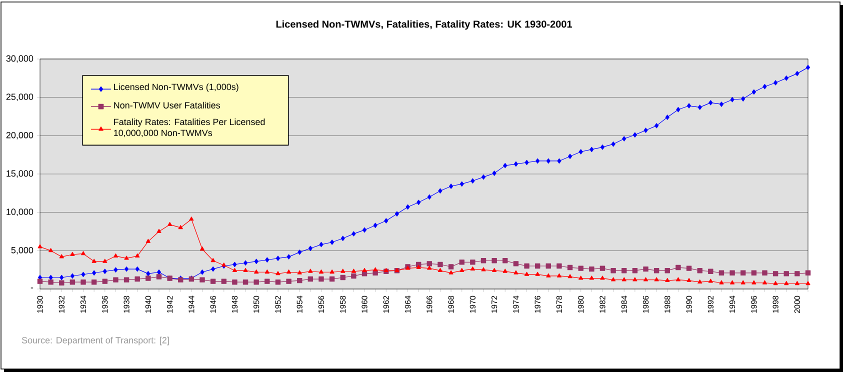  Describe the element at coordinates (797, 304) in the screenshot. I see `x-tick-label: 2000` at that location.